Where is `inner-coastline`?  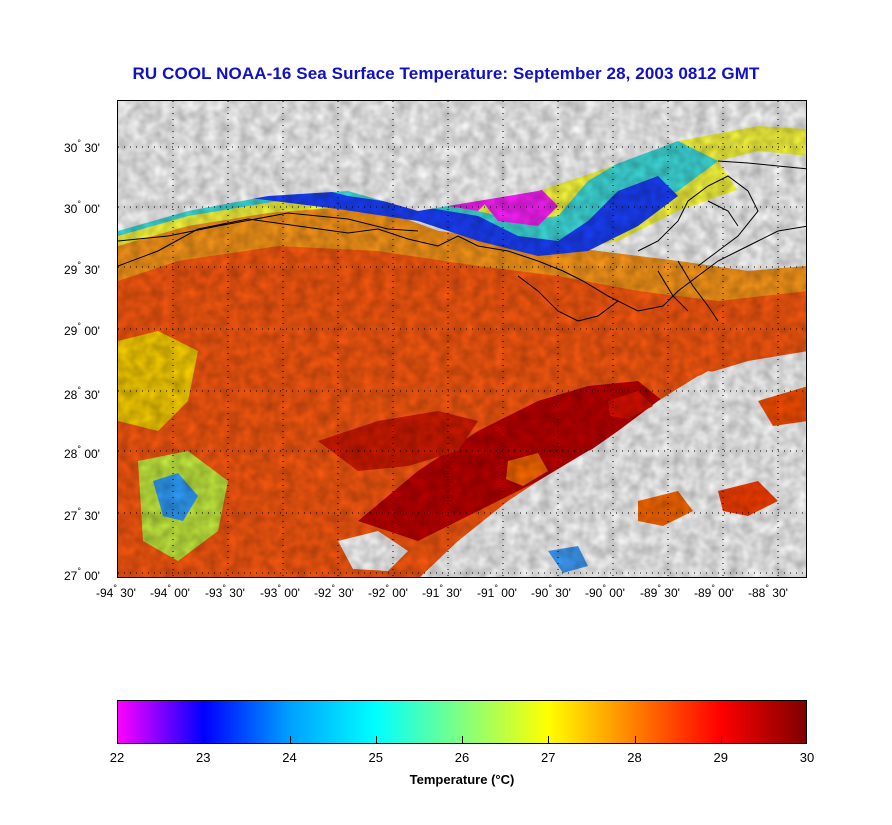
inner-coastline is located at coordinates (462, 201).